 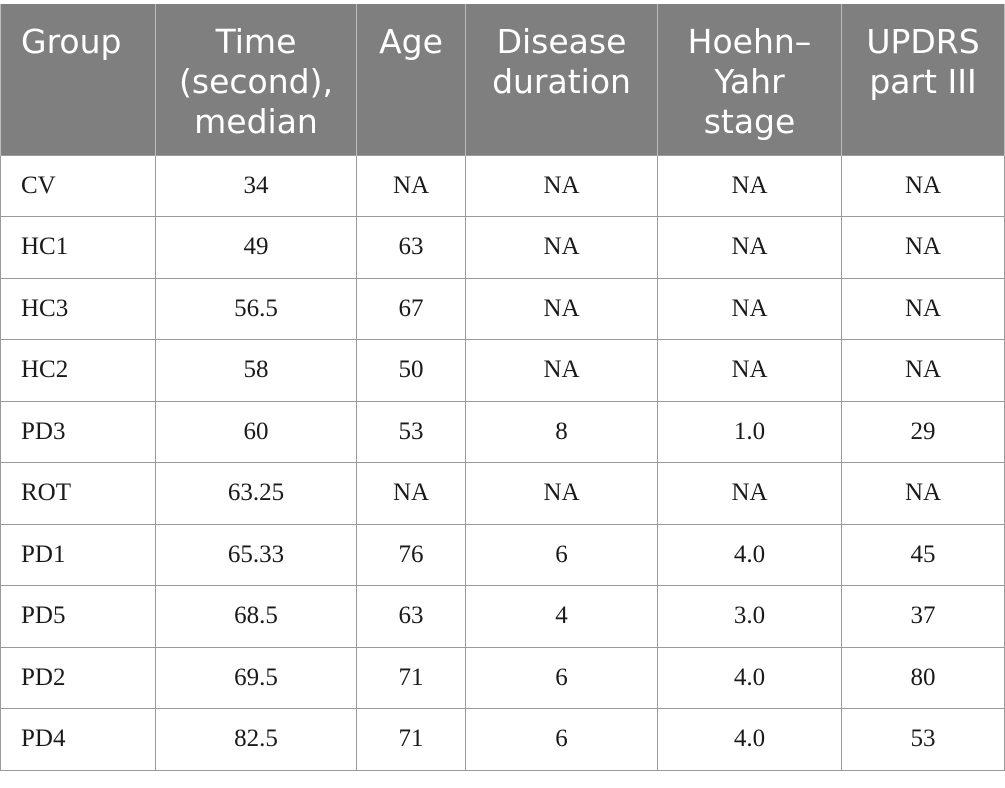 I want to click on header-line: Age, so click(x=411, y=41).